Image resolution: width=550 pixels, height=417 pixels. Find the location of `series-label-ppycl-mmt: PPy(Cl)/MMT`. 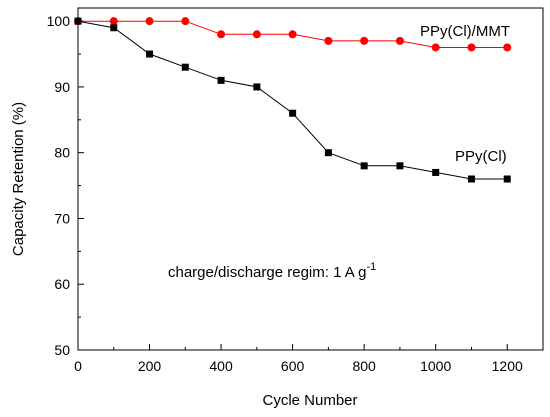

series-label-ppycl-mmt: PPy(Cl)/MMT is located at coordinates (465, 31).